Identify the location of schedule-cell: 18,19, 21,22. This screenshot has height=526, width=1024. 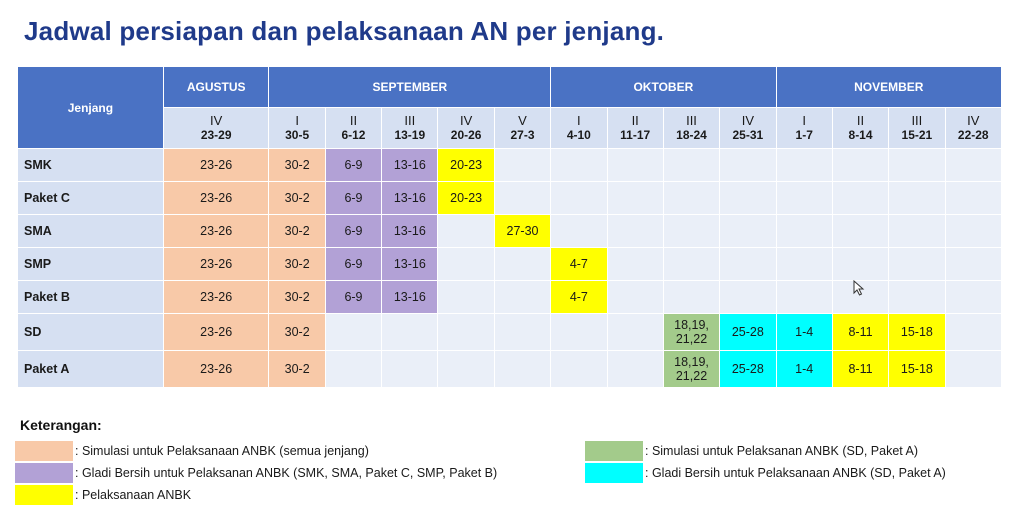
(691, 332).